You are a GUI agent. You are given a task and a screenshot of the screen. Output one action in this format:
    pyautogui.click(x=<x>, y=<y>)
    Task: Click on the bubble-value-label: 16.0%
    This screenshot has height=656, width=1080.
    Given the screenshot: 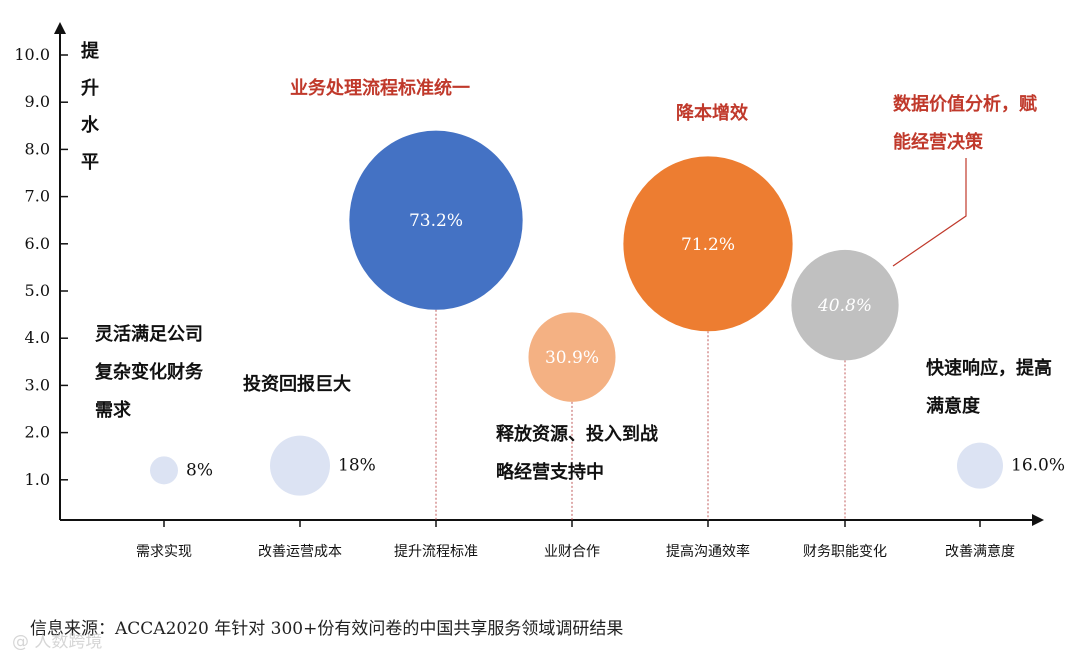 What is the action you would take?
    pyautogui.click(x=1038, y=466)
    